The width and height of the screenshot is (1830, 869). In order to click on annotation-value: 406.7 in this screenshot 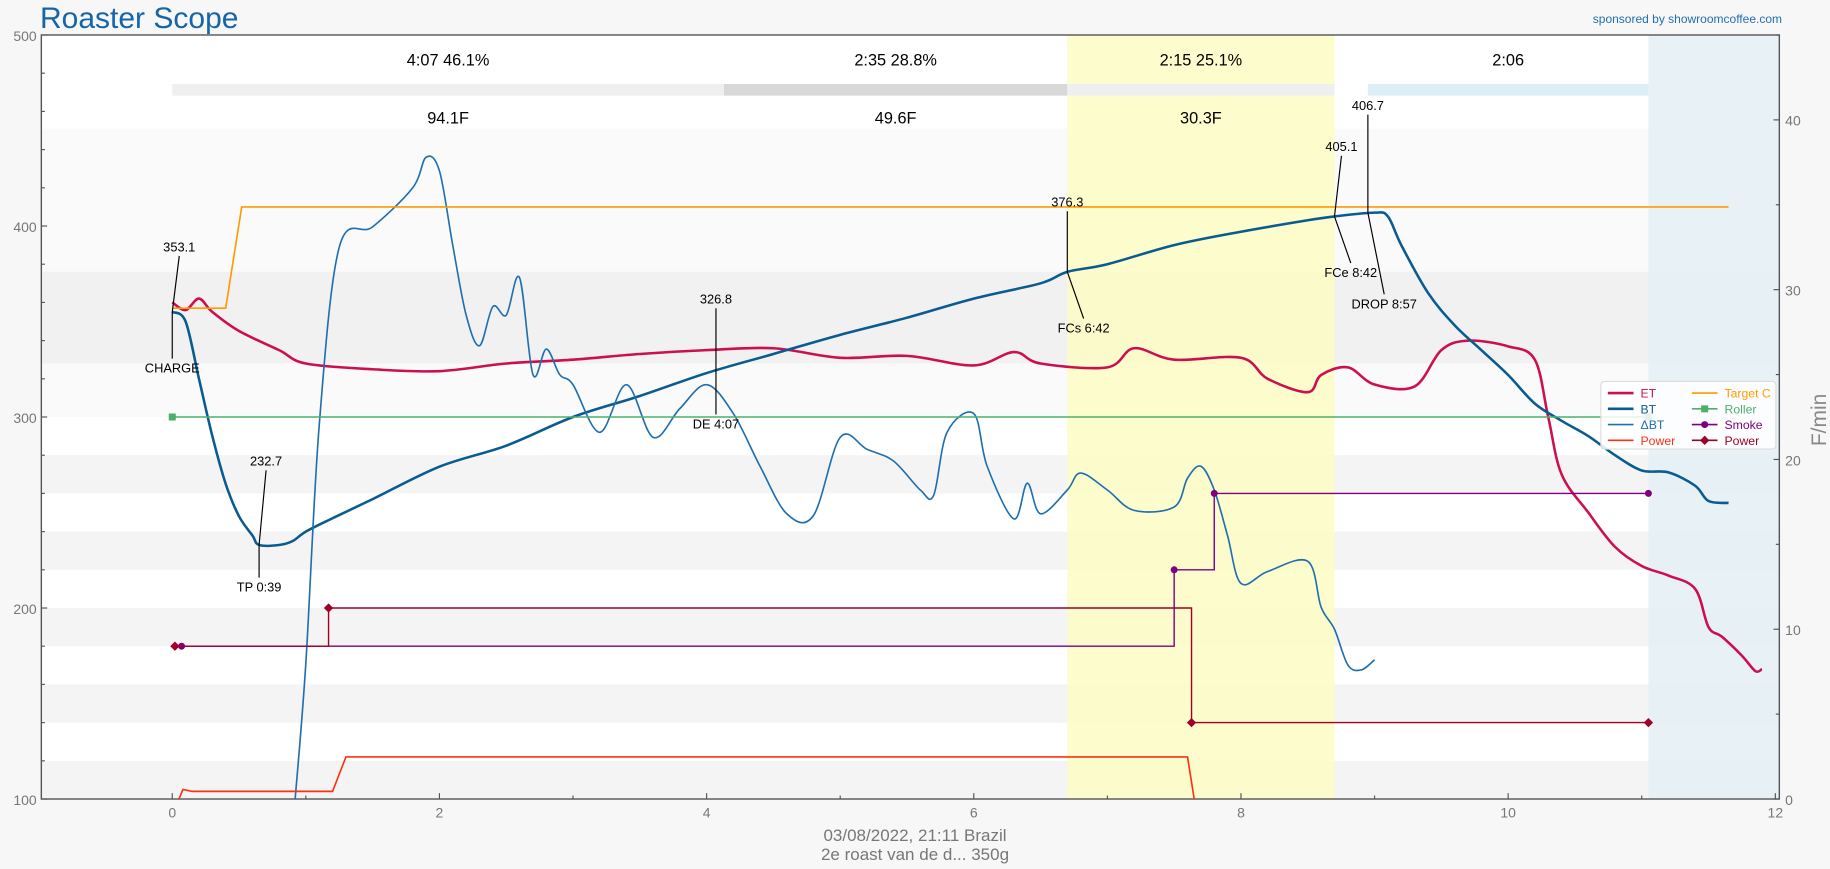, I will do `click(1368, 105)`.